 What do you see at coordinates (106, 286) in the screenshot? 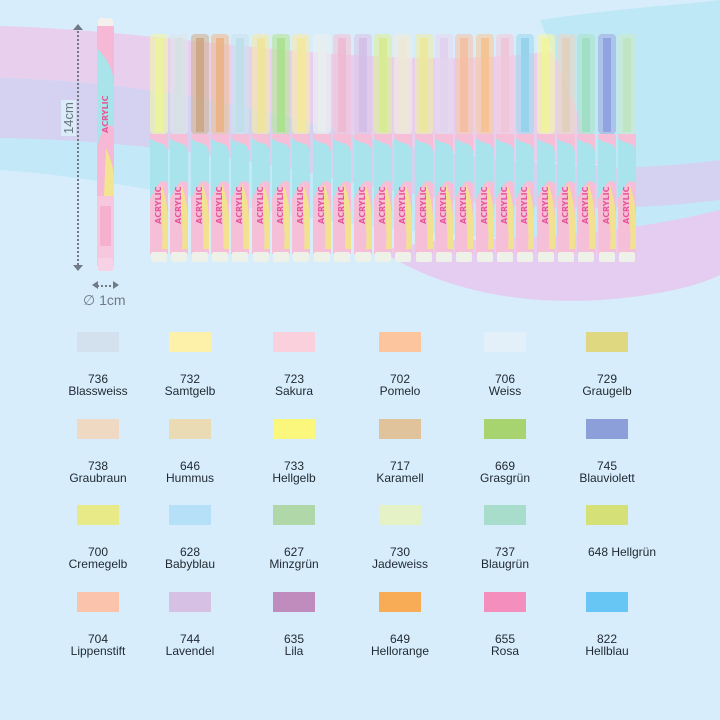
I see `diameter-dimension-line` at bounding box center [106, 286].